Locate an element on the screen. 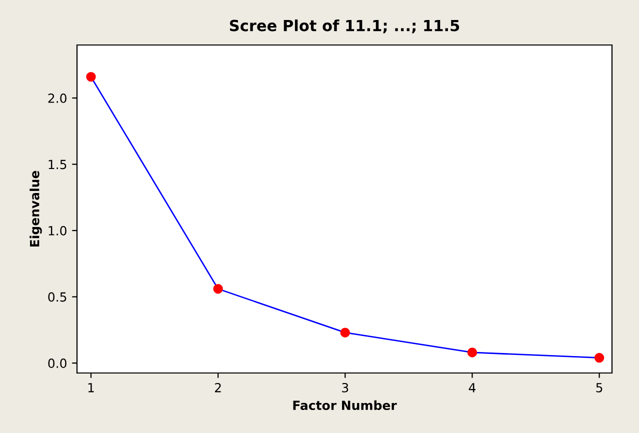  x-tick-label: 3 is located at coordinates (345, 387).